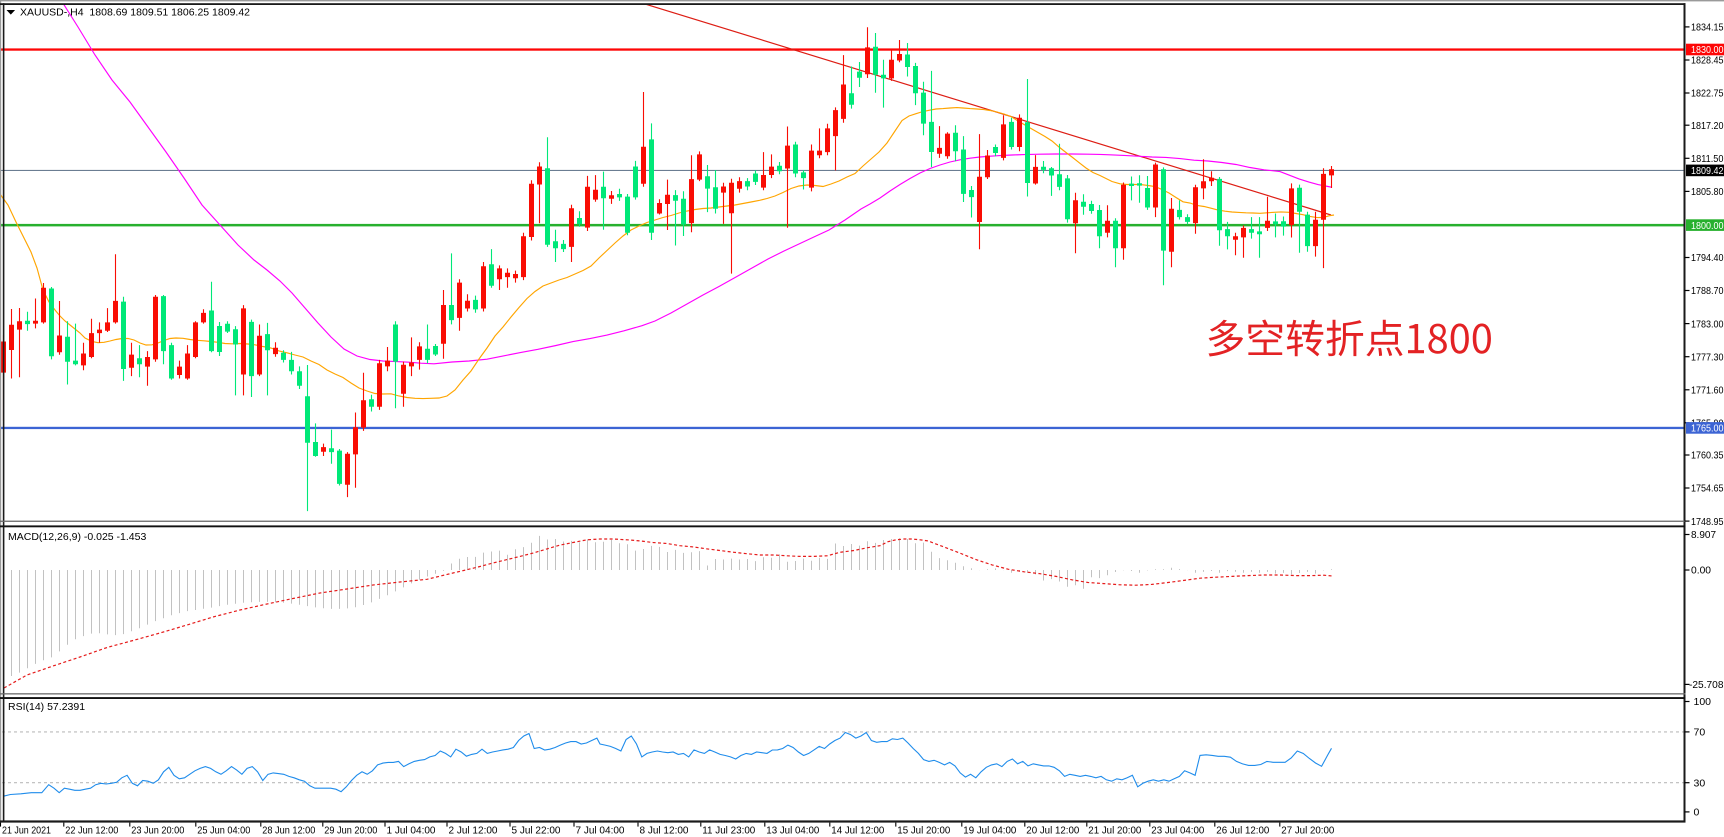  What do you see at coordinates (1707, 126) in the screenshot?
I see `svg-text: 1817.20` at bounding box center [1707, 126].